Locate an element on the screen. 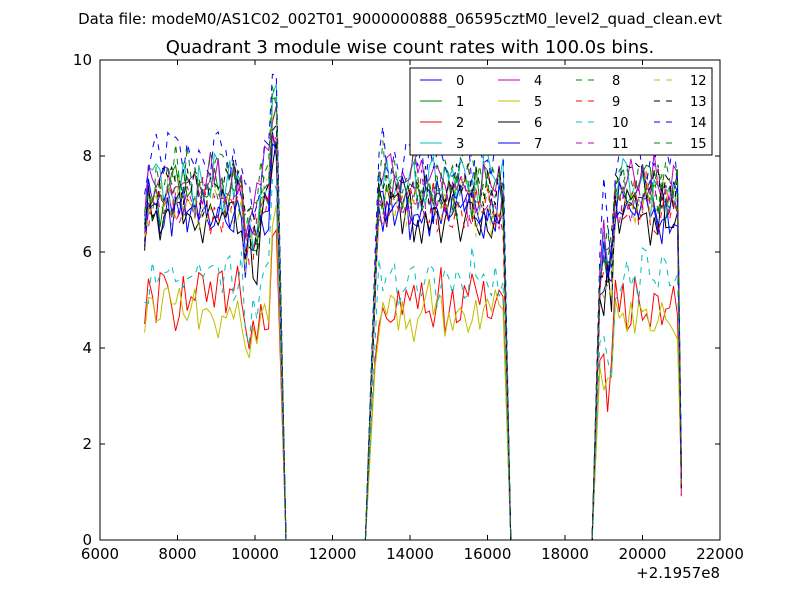 The width and height of the screenshot is (800, 600). y-tick-label: 2 is located at coordinates (87, 444).